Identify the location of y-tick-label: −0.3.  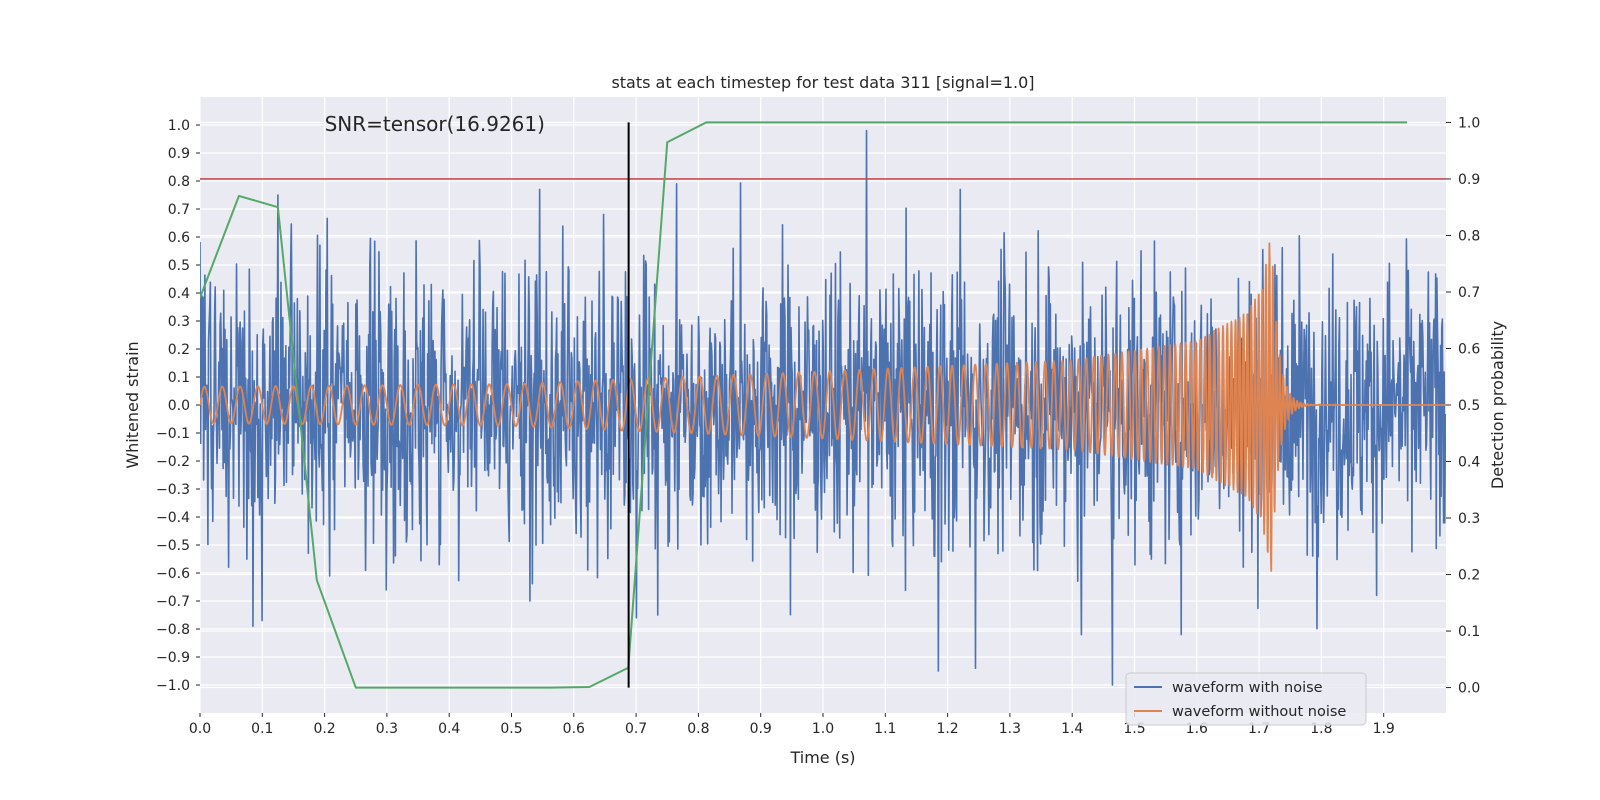
(173, 490).